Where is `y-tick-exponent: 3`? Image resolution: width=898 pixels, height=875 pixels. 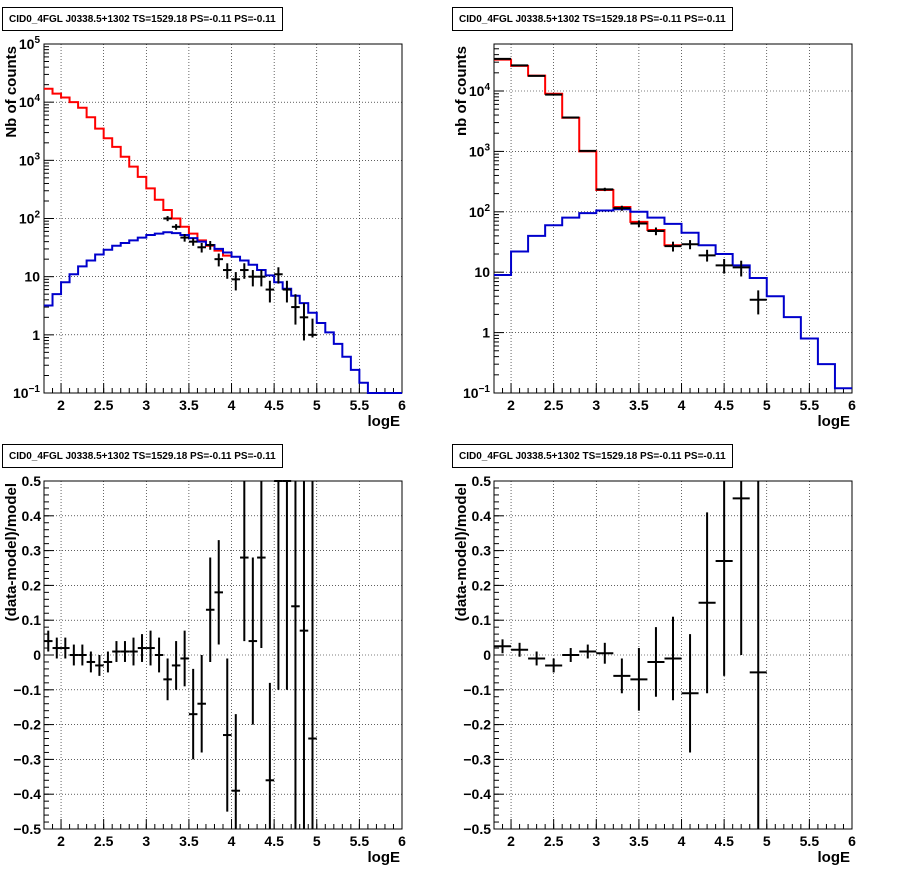
y-tick-exponent: 3 is located at coordinates (487, 147).